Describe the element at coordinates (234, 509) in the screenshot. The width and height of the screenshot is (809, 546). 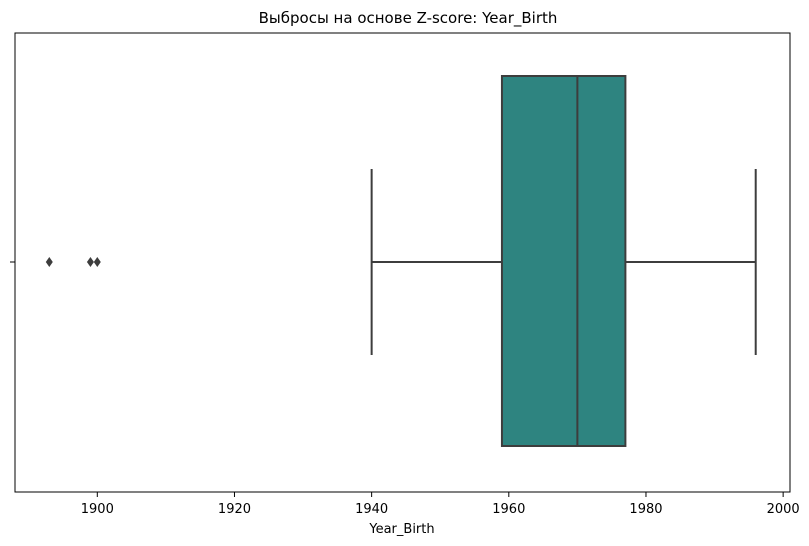
I see `x-tick-label: 1920` at that location.